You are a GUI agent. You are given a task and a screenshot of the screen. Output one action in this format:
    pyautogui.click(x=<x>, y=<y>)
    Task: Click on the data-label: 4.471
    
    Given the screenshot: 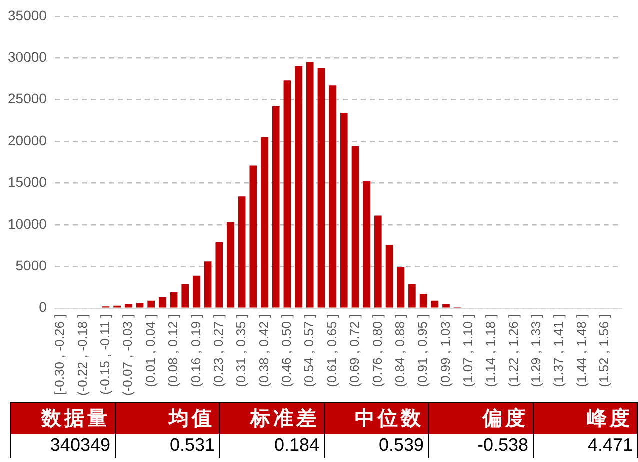 What is the action you would take?
    pyautogui.click(x=585, y=446)
    